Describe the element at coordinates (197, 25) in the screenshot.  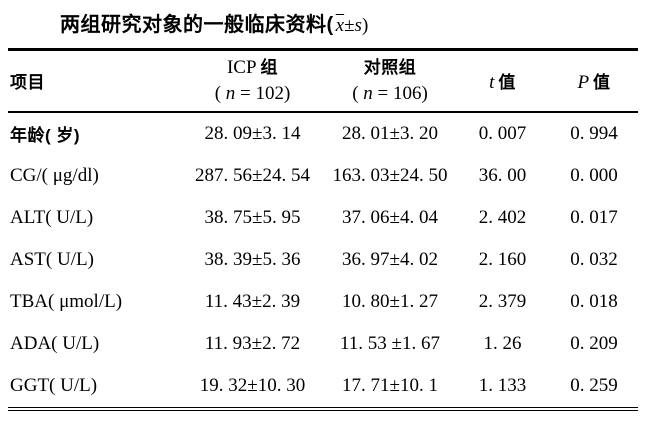
I see `table-title-text: 两组研究对象的一般临床资料(` at that location.